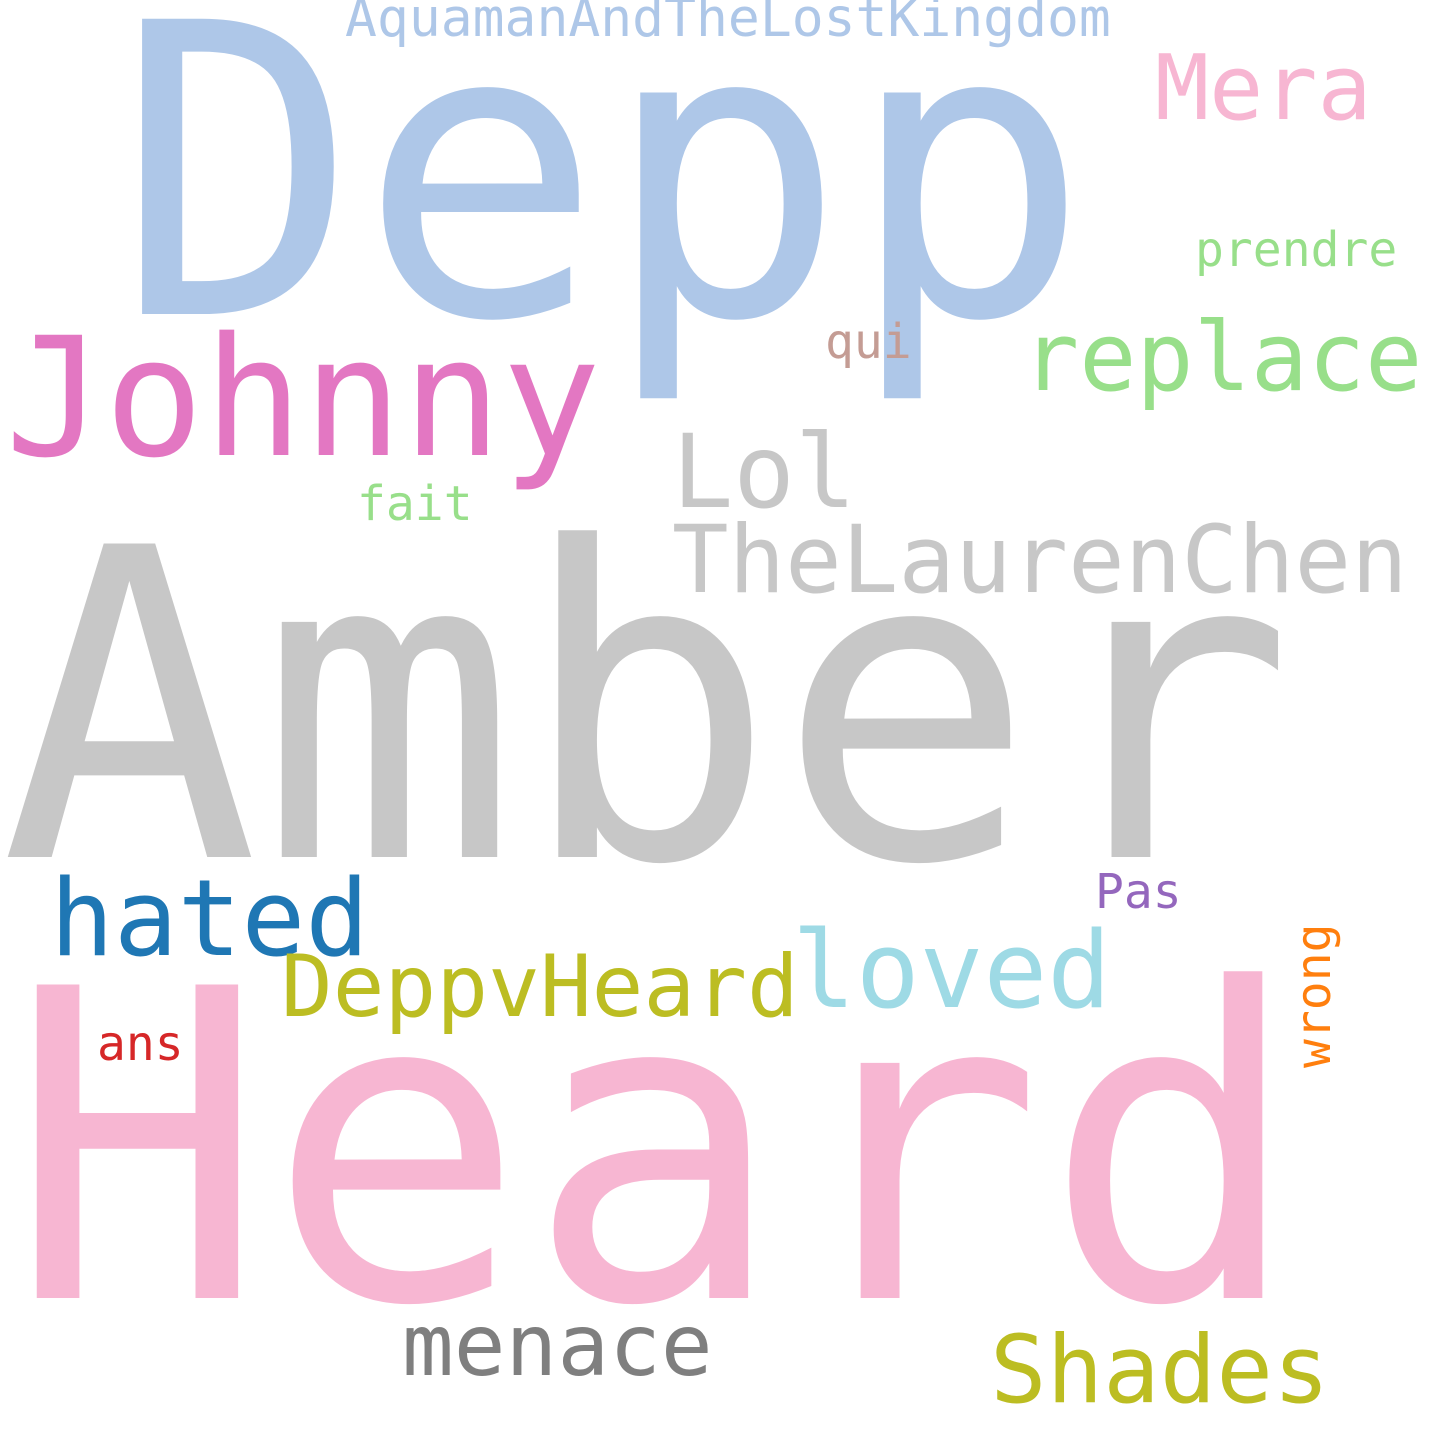 This screenshot has width=1440, height=1440. Describe the element at coordinates (415, 504) in the screenshot. I see `word-fait: fait` at that location.